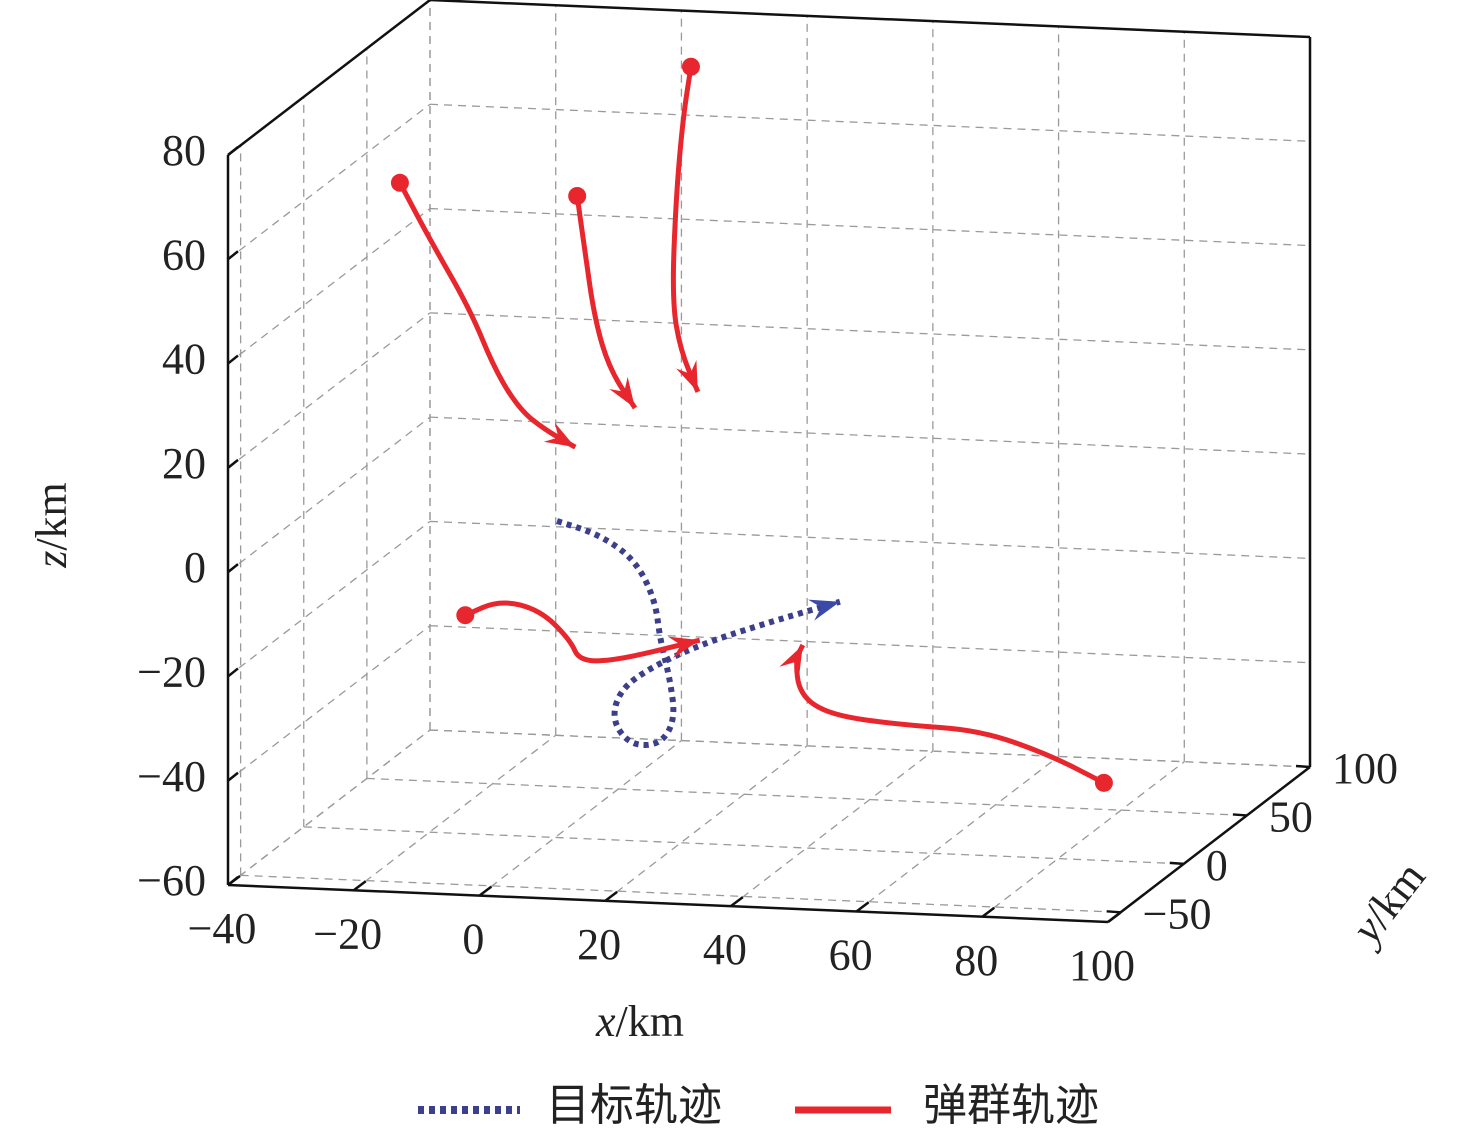 The height and width of the screenshot is (1143, 1476). Describe the element at coordinates (1102, 965) in the screenshot. I see `x-tick-label: 100` at that location.